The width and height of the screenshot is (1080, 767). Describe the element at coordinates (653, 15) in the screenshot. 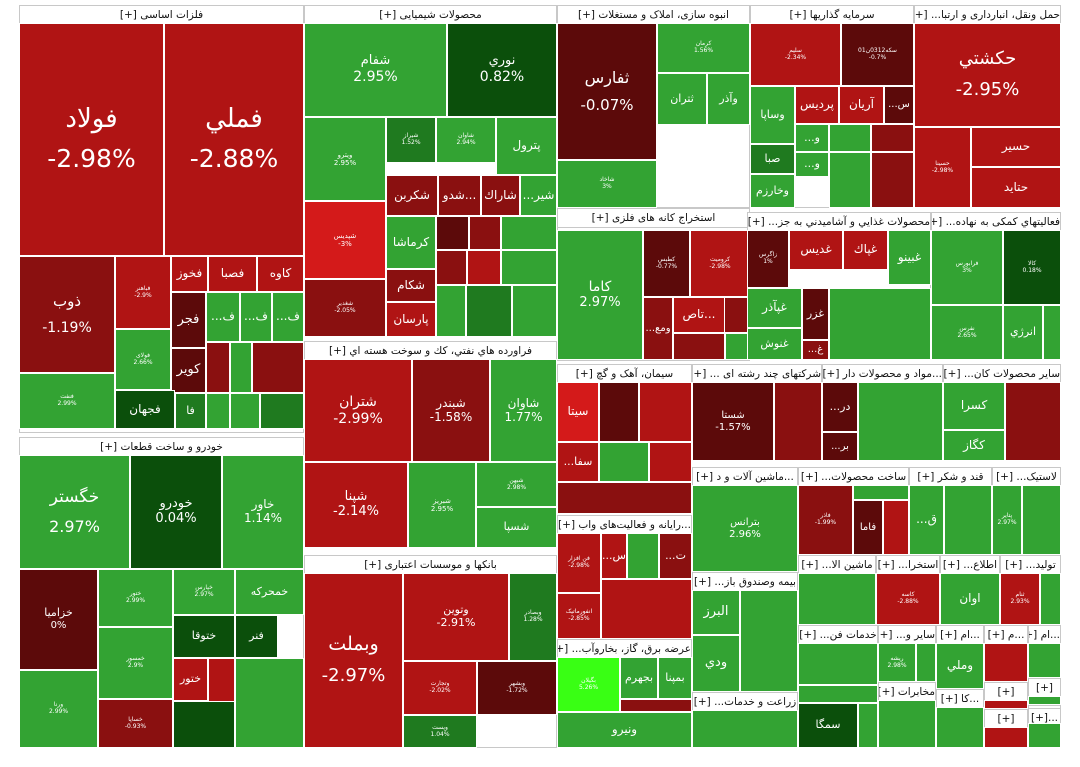

I see `sector-title: انبوه سازی، املاک و مستغلات [+]` at that location.